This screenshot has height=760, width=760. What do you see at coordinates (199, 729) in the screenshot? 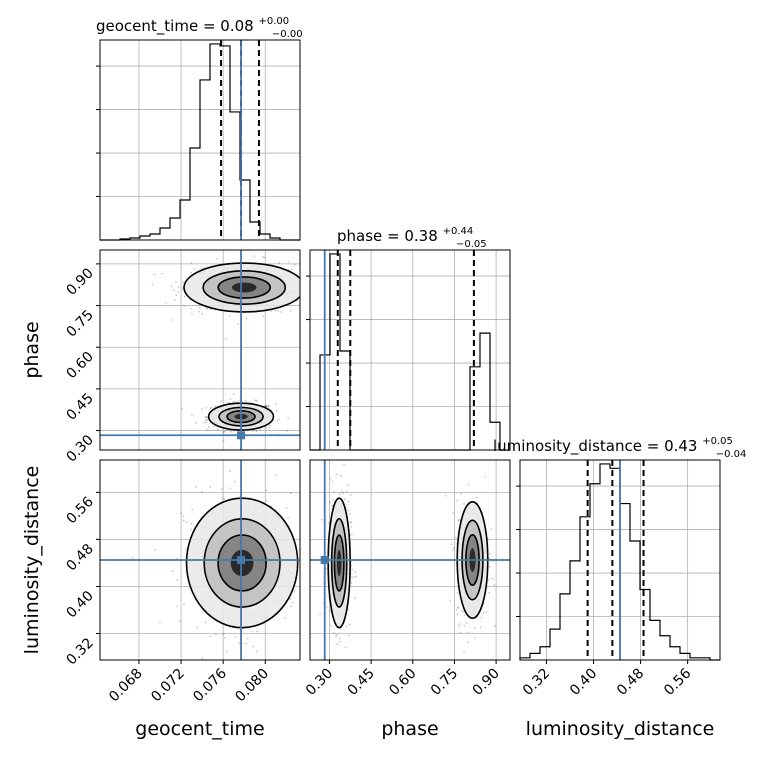
I see `xlabel-geocent-time: geocent_time` at bounding box center [199, 729].